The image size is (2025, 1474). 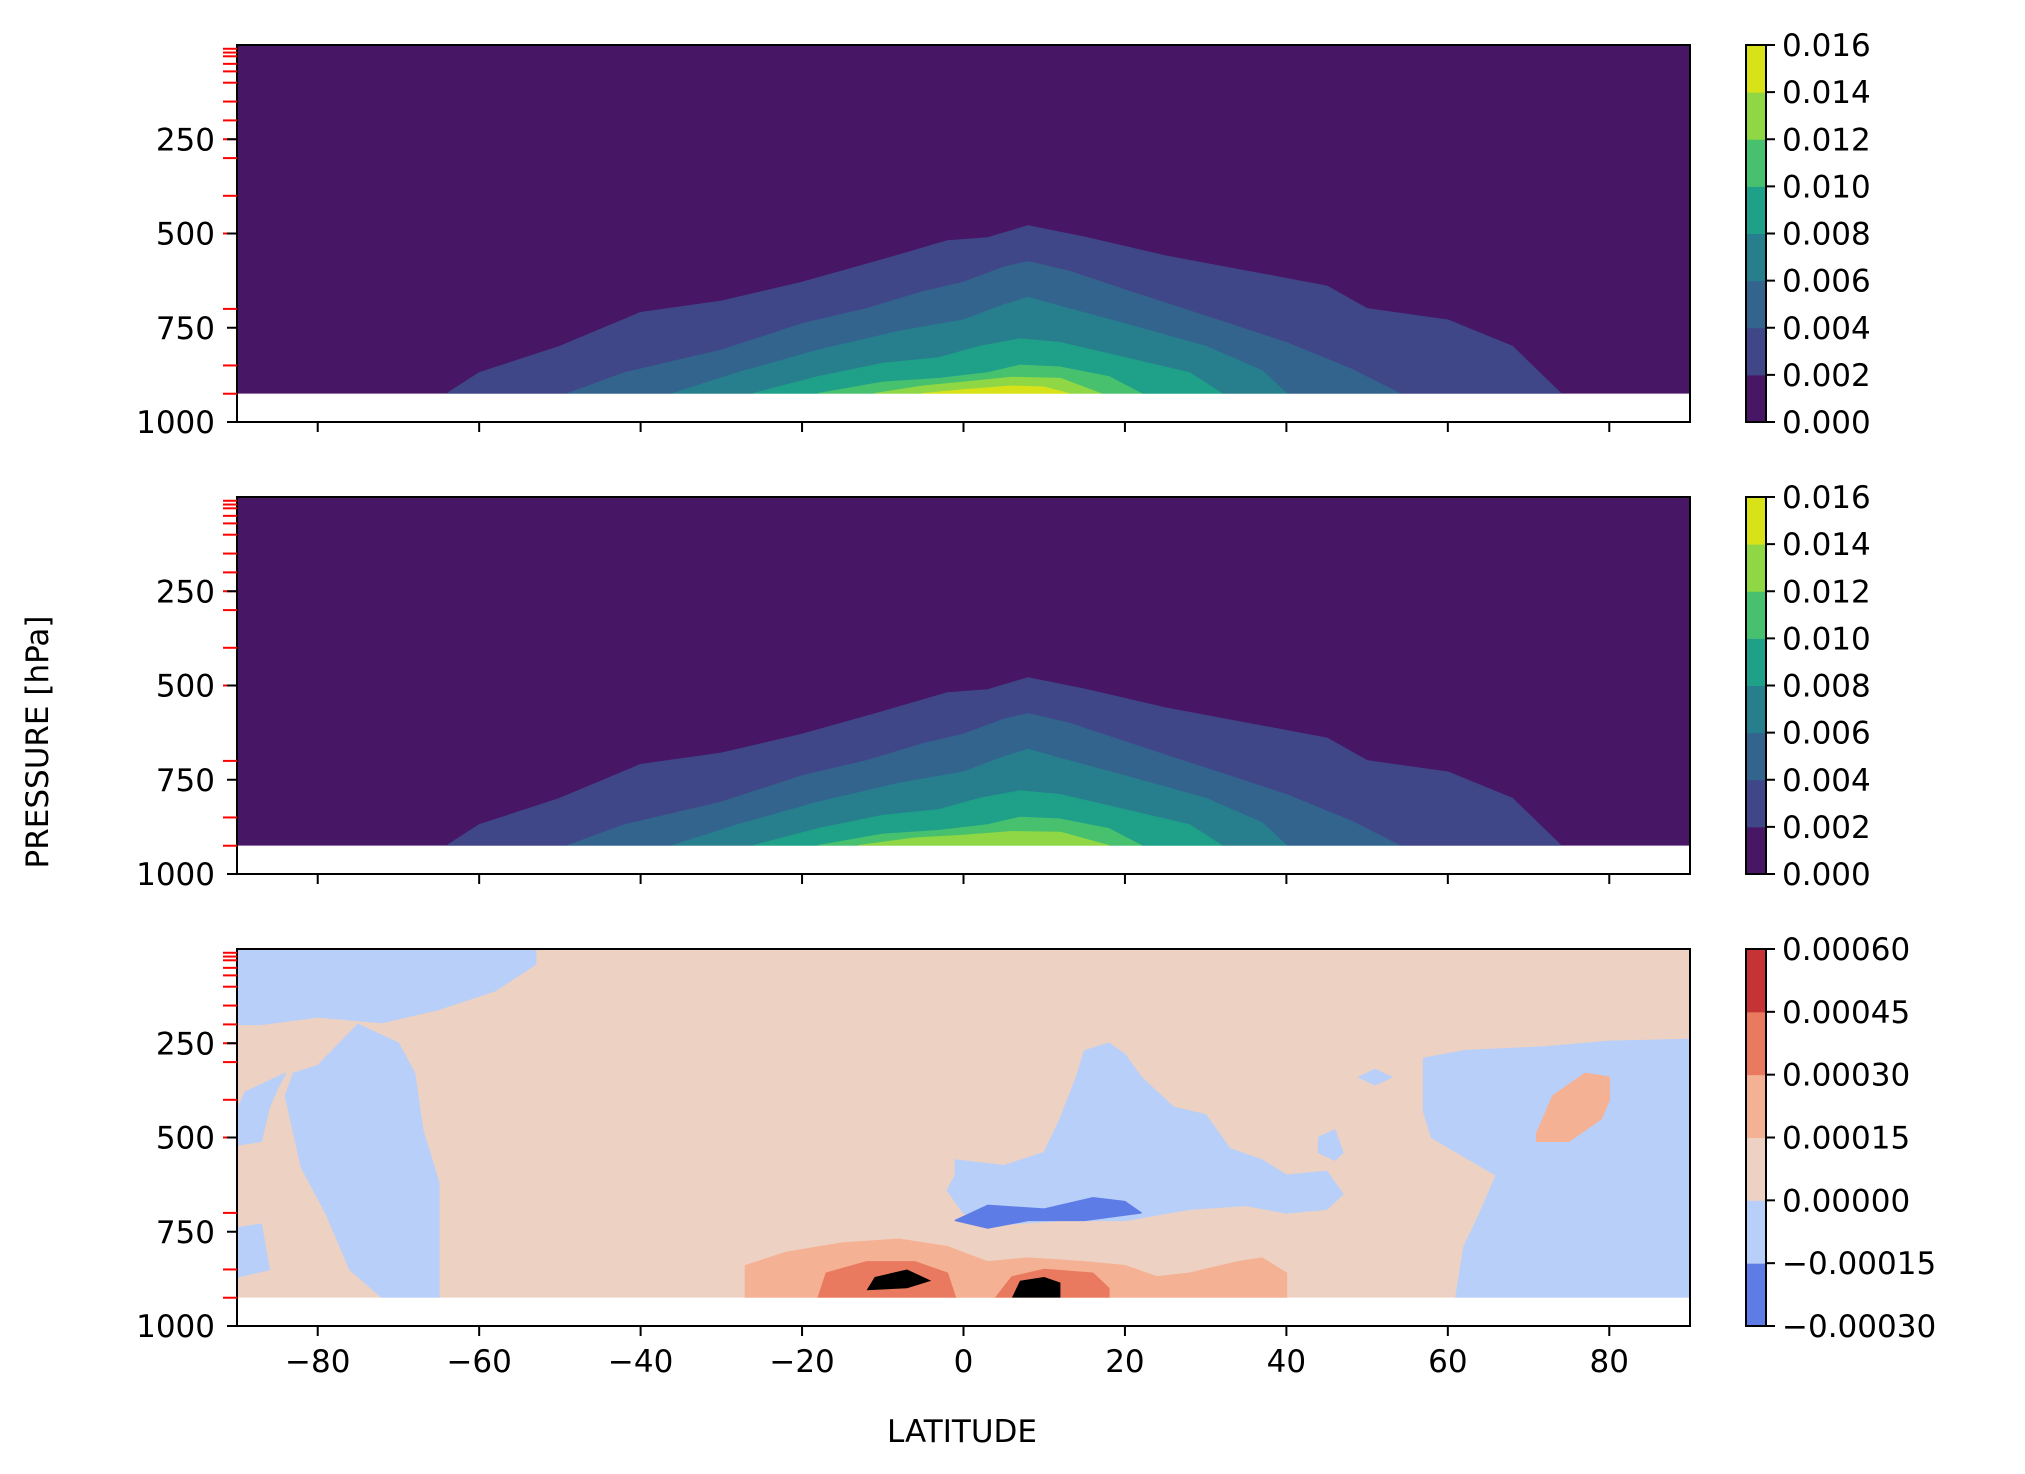 What do you see at coordinates (478, 1362) in the screenshot?
I see `x-tick-label: −60` at bounding box center [478, 1362].